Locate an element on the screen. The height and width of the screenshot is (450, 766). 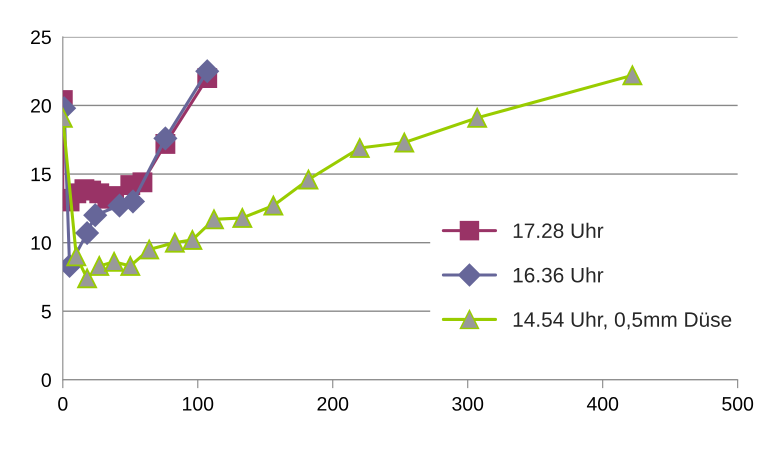
y-tick-label: 0 is located at coordinates (46, 380).